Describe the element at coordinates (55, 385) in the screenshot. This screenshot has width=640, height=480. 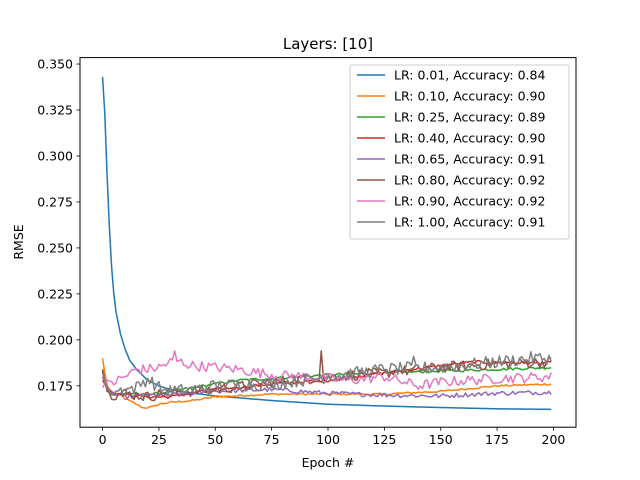
I see `y-tick-label: 0.175` at that location.